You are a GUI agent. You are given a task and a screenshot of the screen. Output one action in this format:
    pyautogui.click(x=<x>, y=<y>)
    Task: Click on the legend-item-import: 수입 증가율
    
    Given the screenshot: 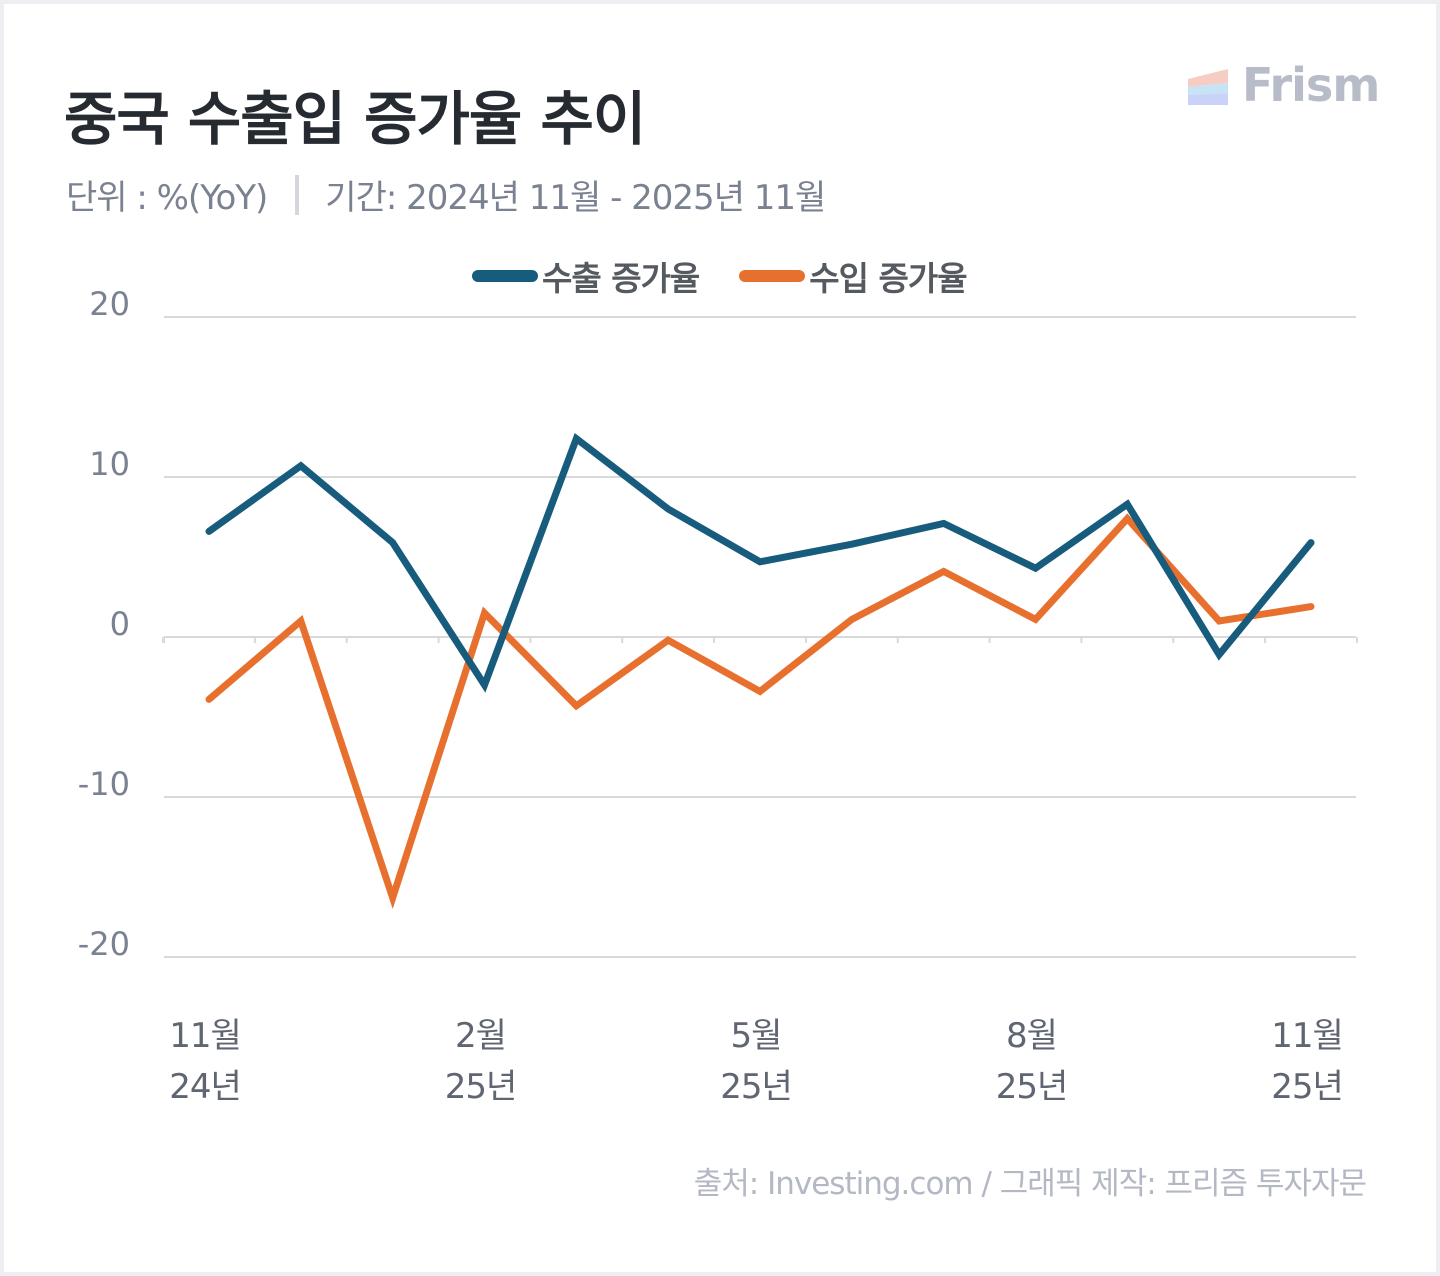 What is the action you would take?
    pyautogui.click(x=853, y=276)
    